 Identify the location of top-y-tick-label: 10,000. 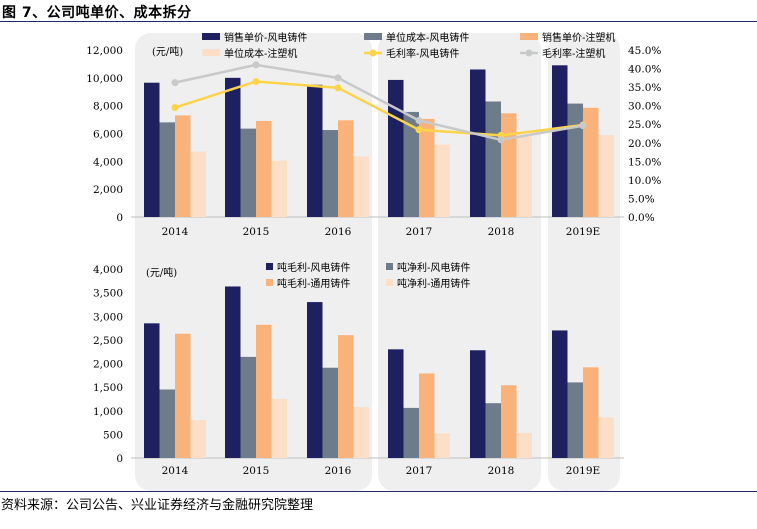
(104, 79).